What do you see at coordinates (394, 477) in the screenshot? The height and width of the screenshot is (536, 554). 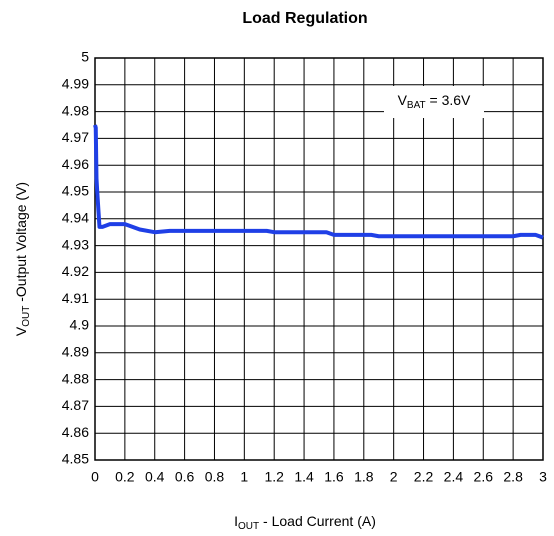 I see `x-tick-label: 2` at bounding box center [394, 477].